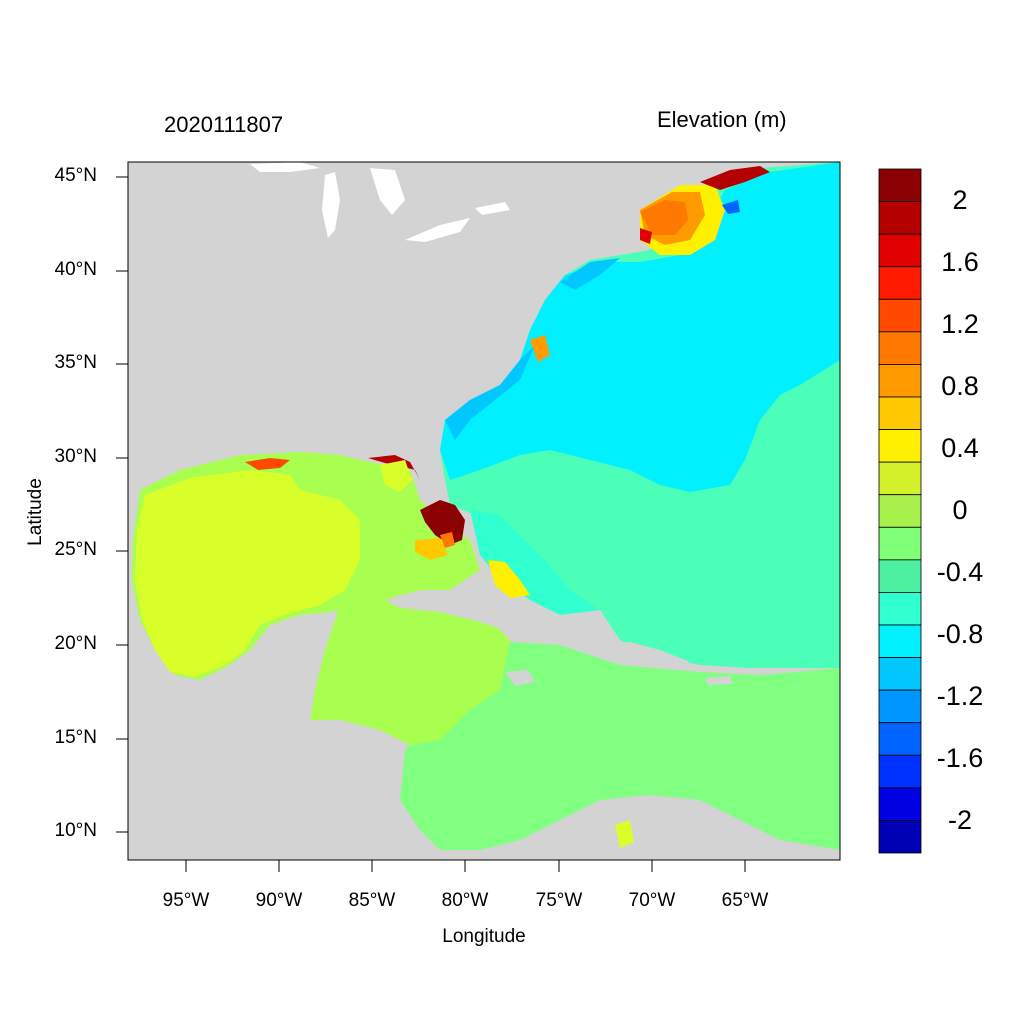 This screenshot has height=1024, width=1024. I want to click on atlantic-shelf, so click(640, 327).